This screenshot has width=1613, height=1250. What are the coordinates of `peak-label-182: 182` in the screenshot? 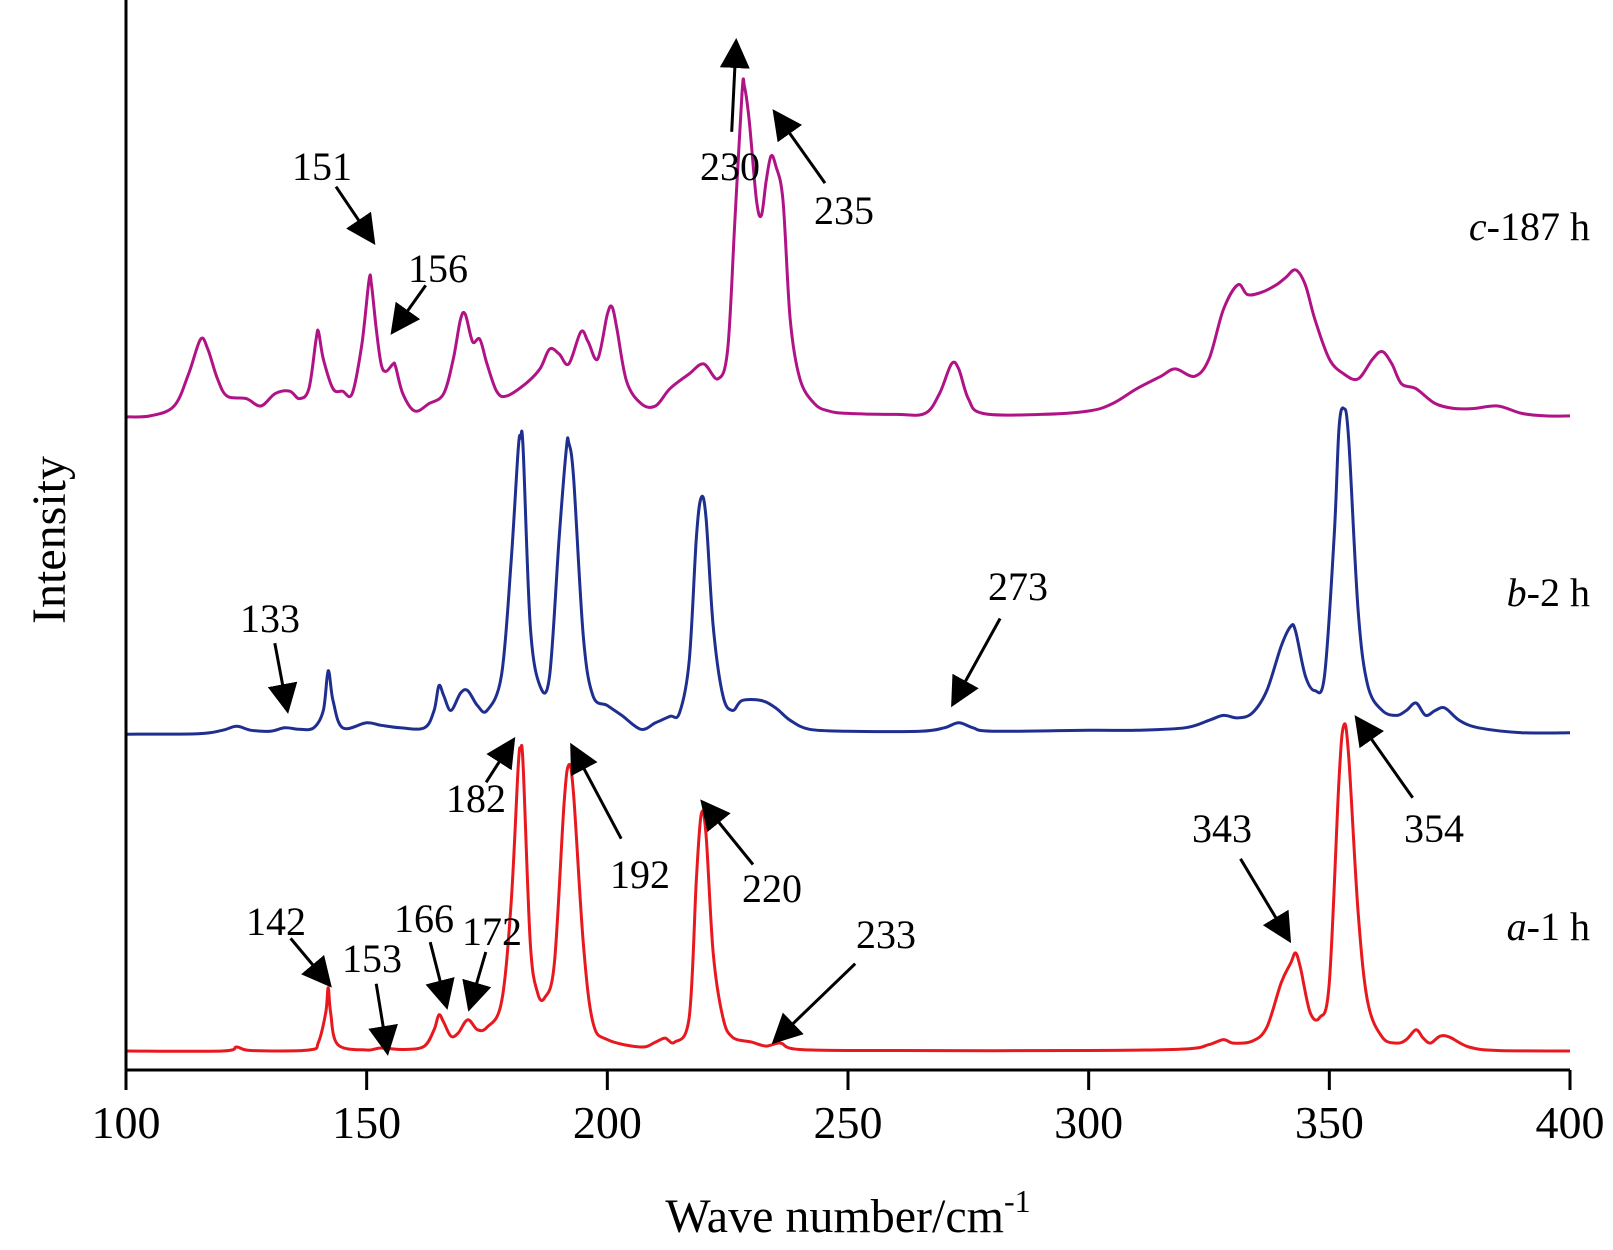 It's located at (476, 798).